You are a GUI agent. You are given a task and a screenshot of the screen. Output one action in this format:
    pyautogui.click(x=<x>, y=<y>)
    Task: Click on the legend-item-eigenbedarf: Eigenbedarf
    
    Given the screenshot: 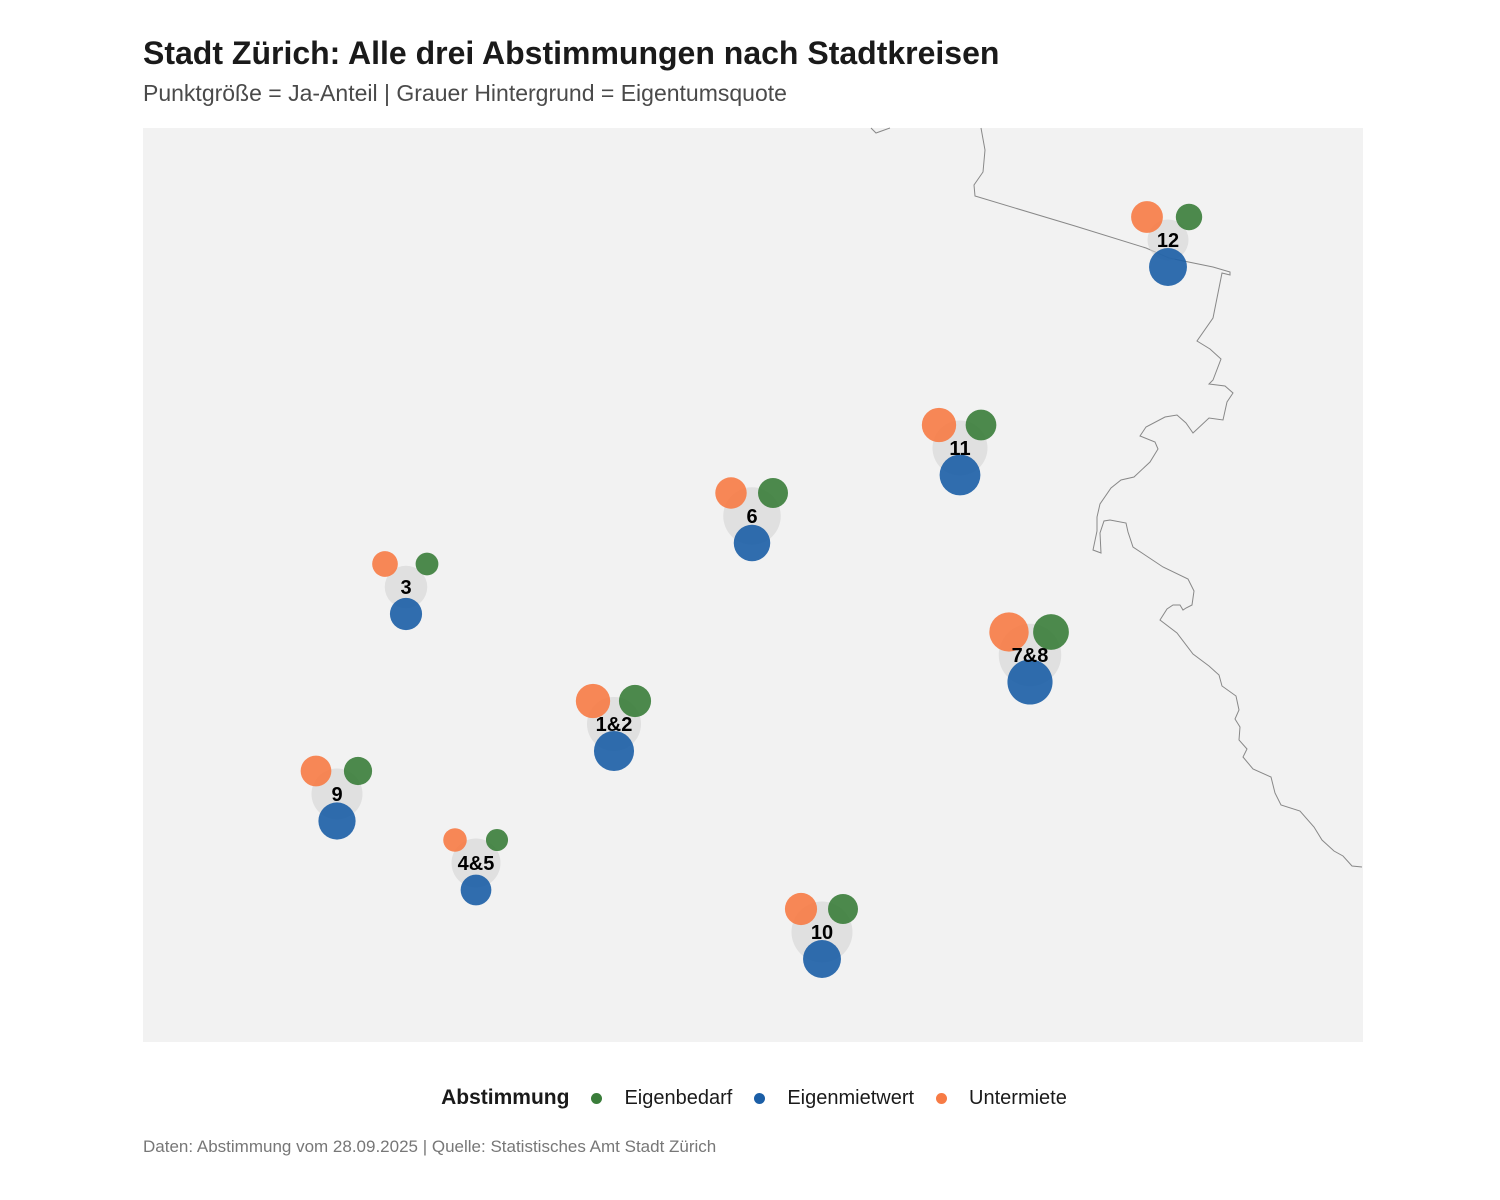 What is the action you would take?
    pyautogui.click(x=661, y=1098)
    